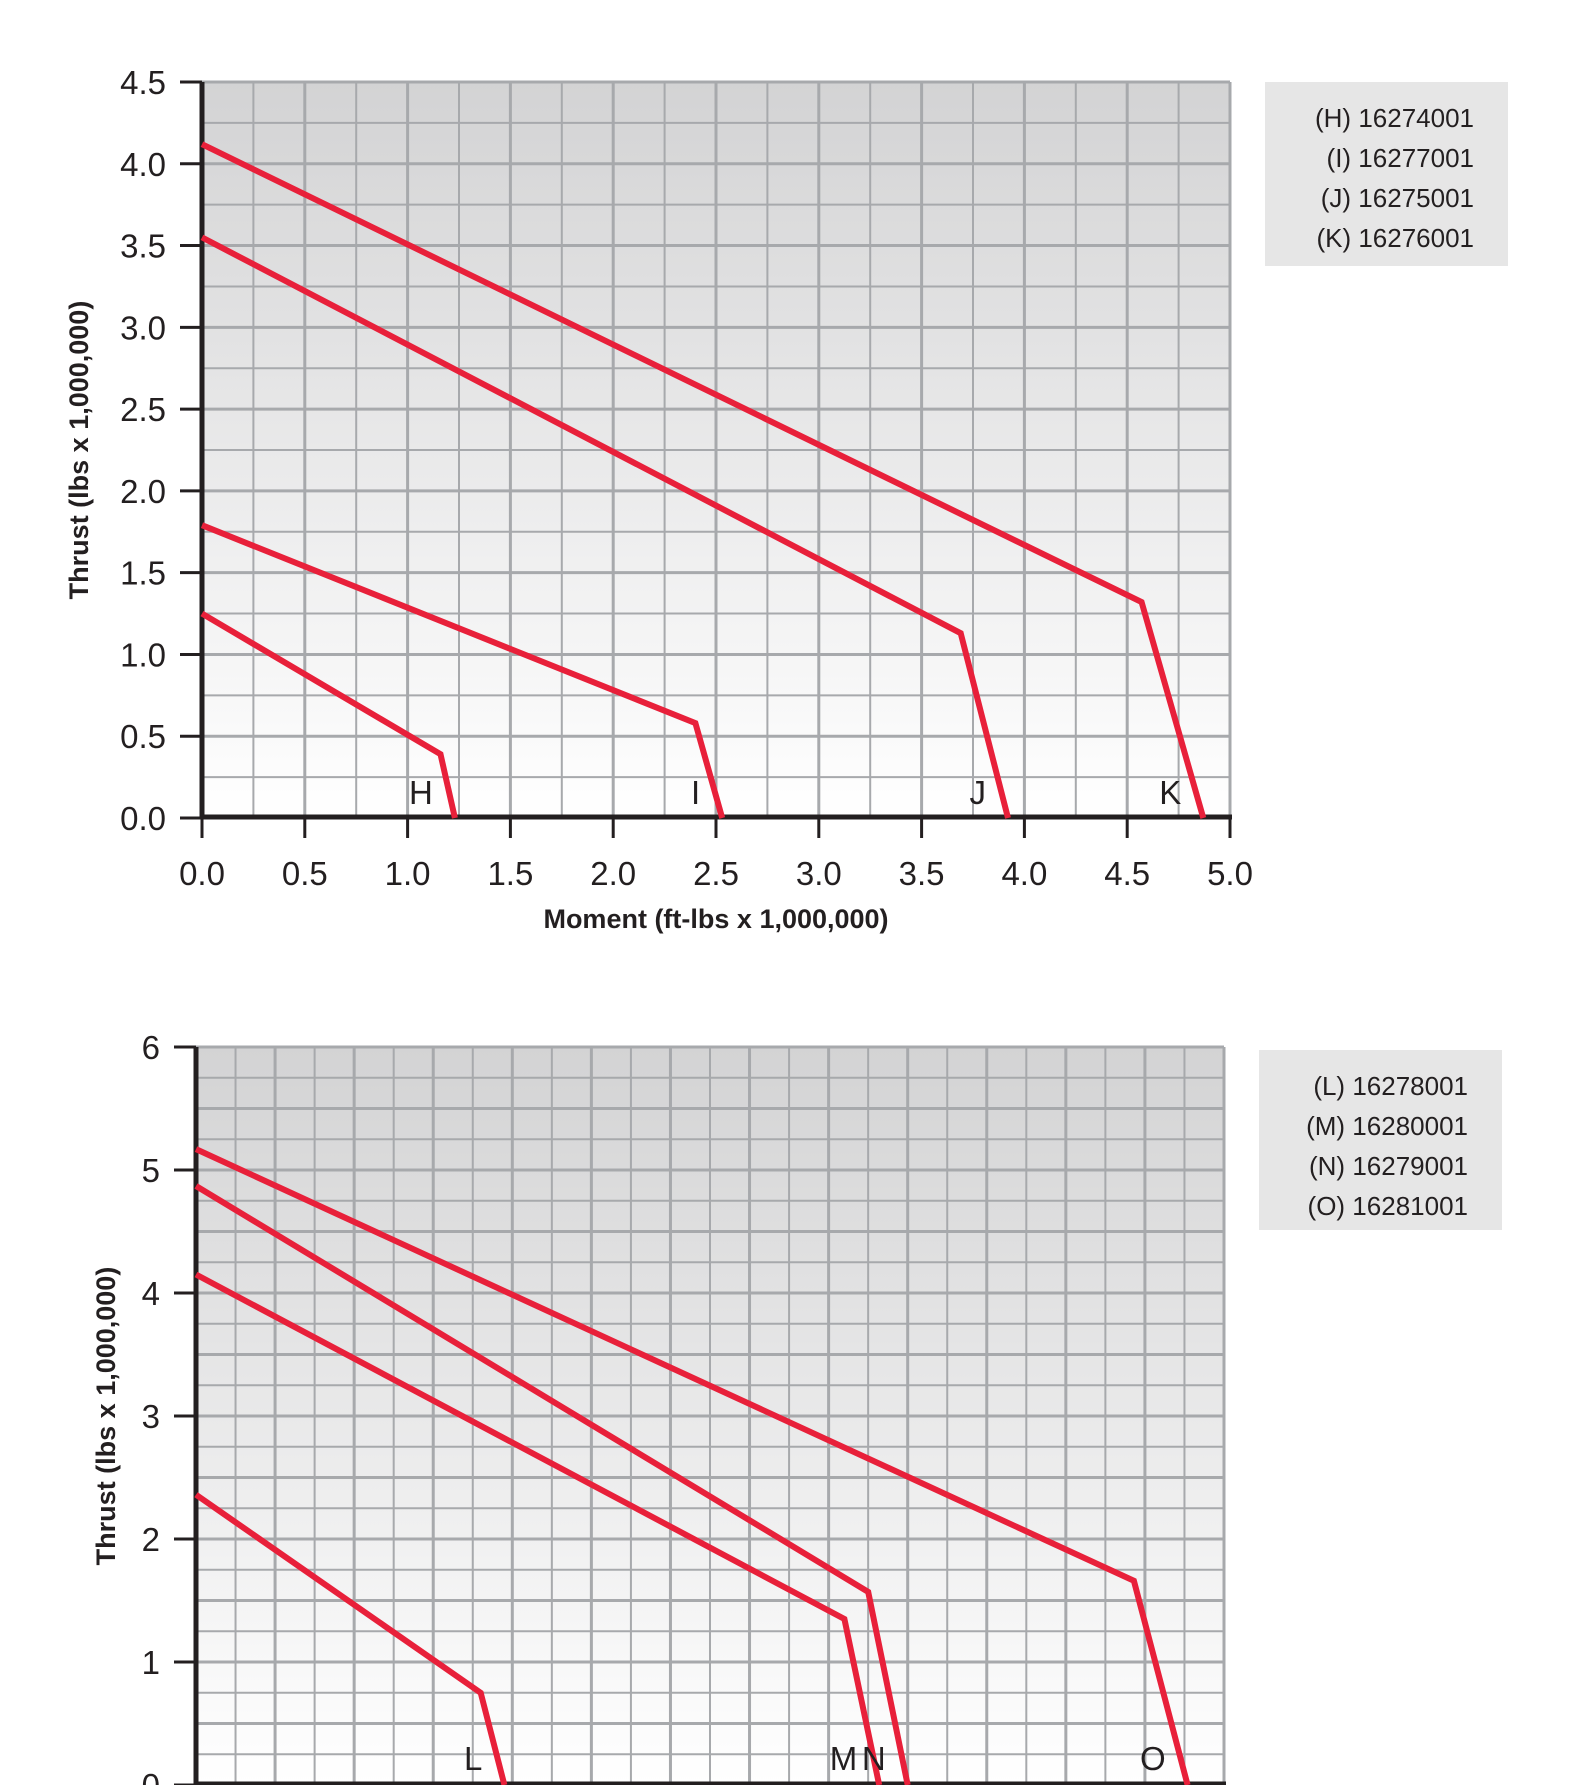 This screenshot has width=1575, height=1790. I want to click on y-tick-label: 3, so click(151, 1416).